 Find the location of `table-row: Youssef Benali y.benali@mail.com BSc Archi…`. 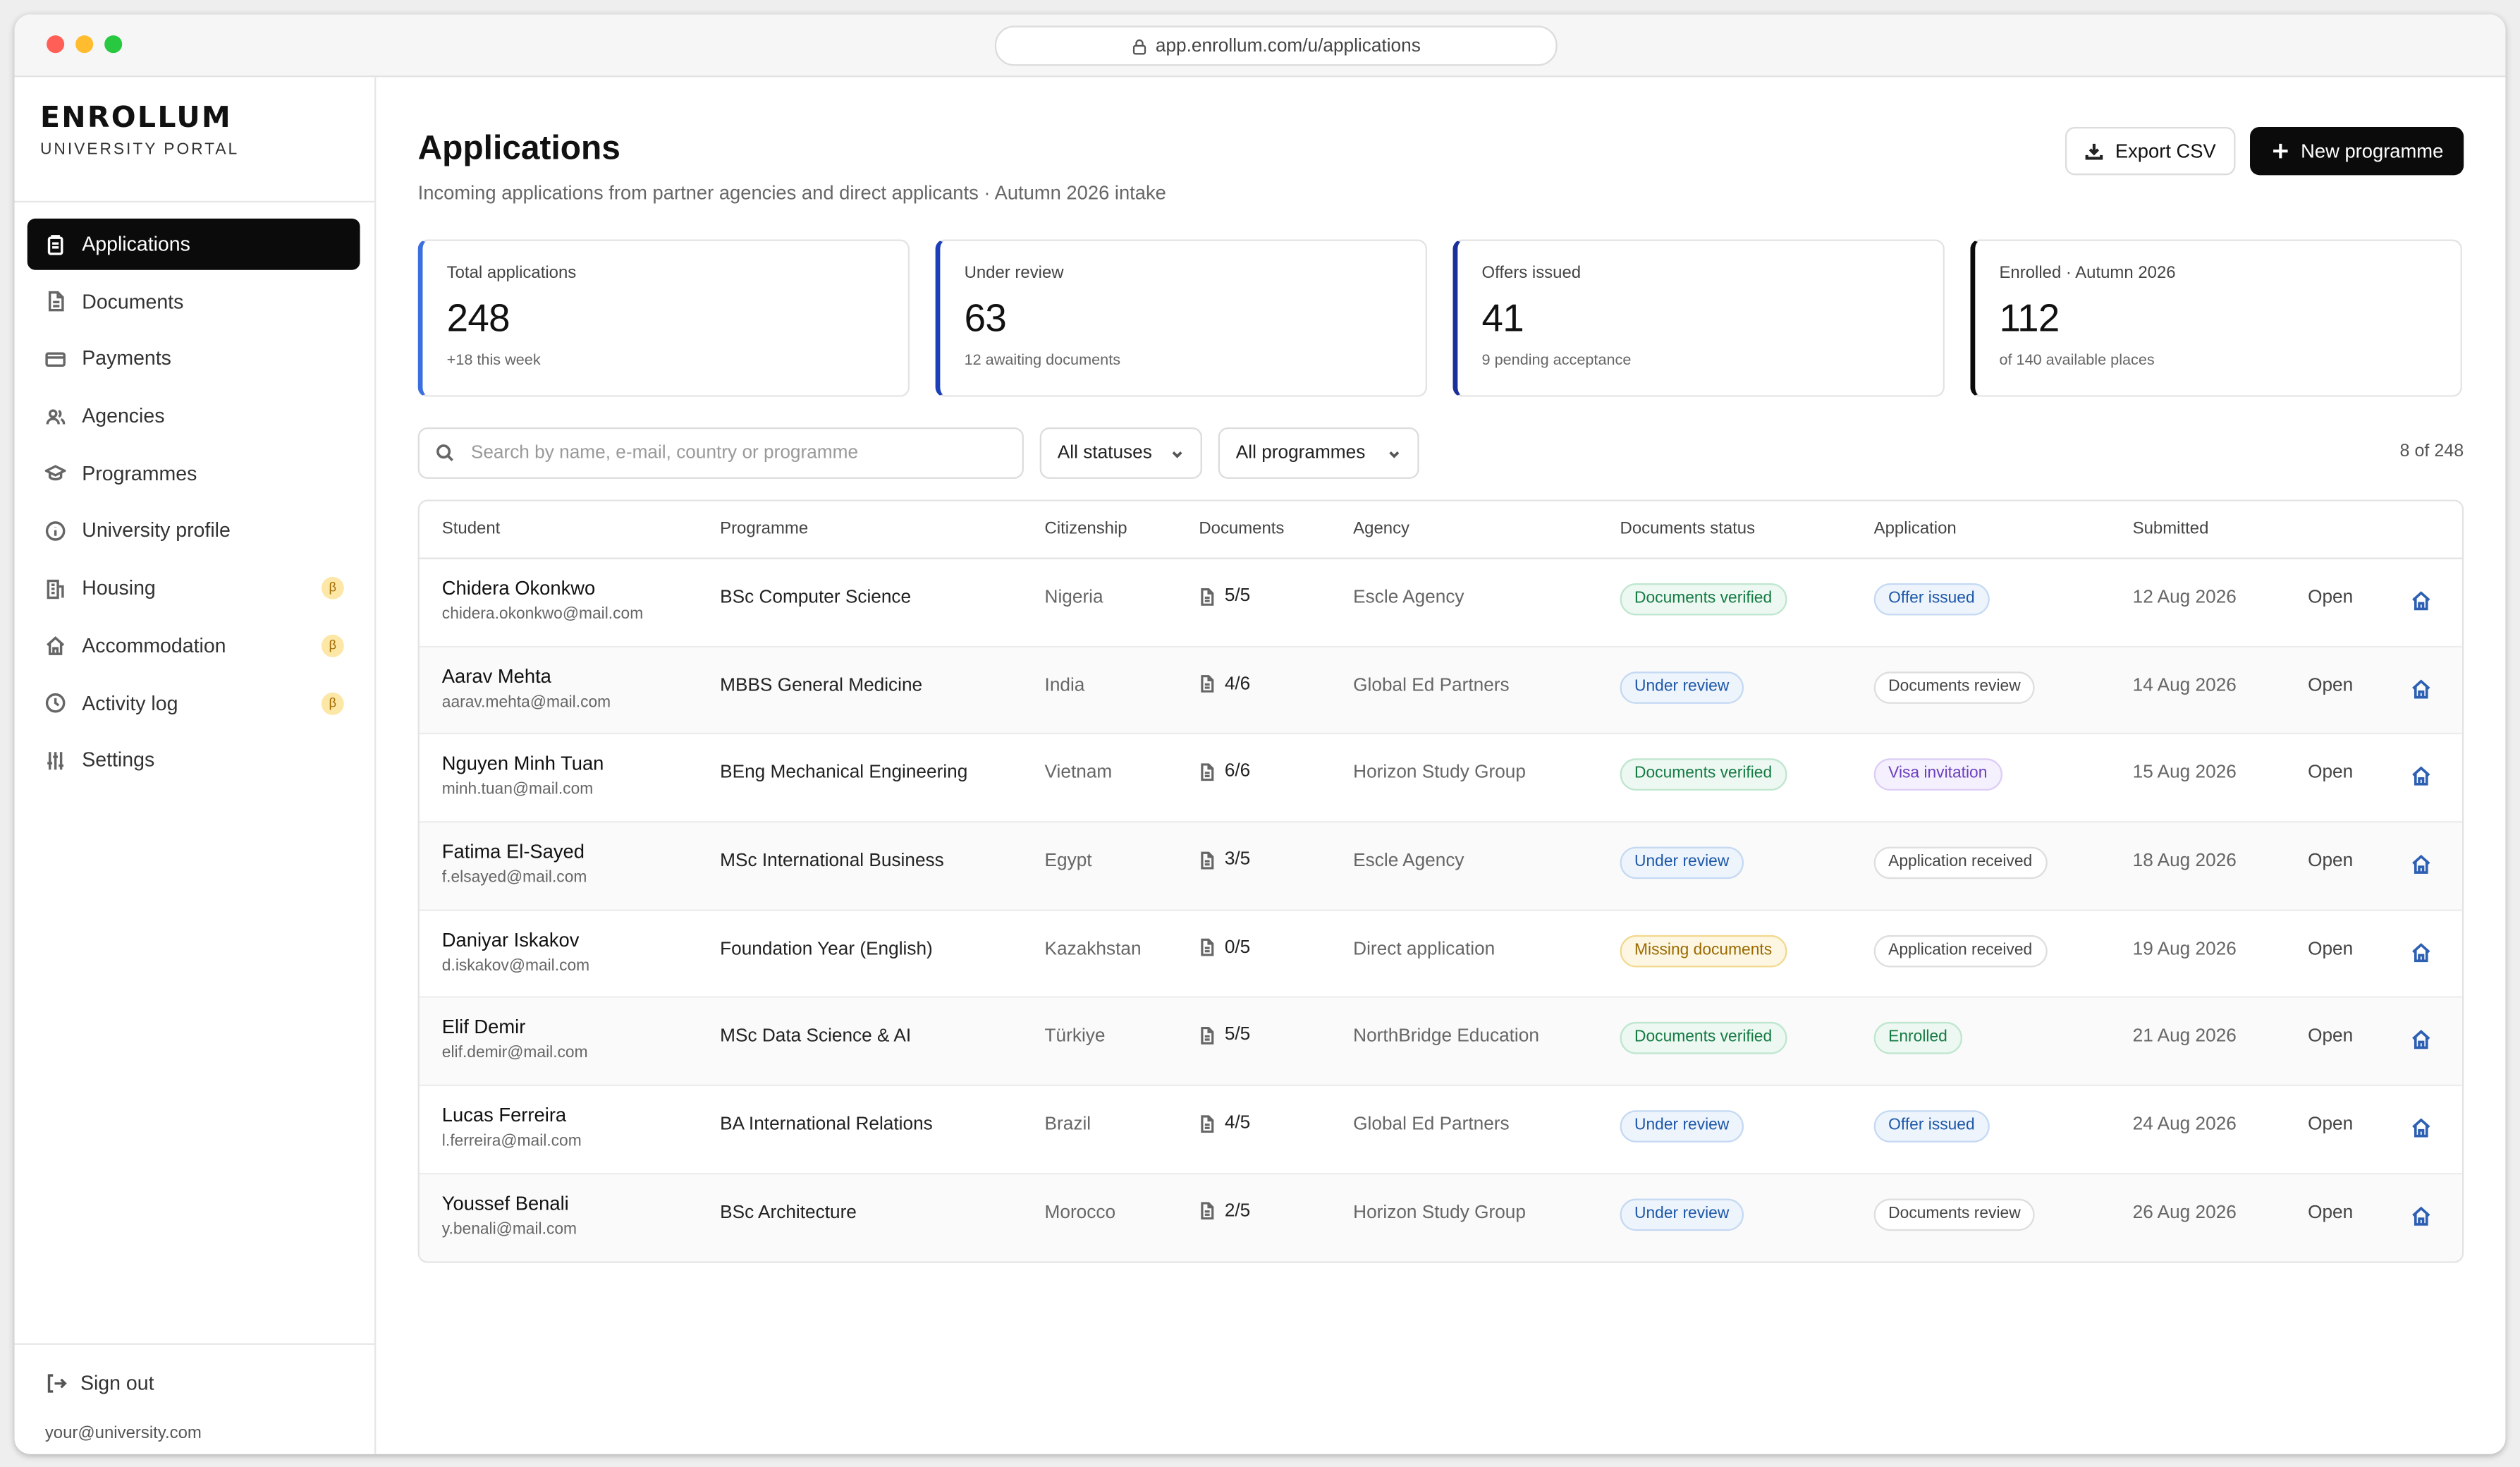

table-row: Youssef Benali y.benali@mail.com BSc Archi… is located at coordinates (1440, 1218).